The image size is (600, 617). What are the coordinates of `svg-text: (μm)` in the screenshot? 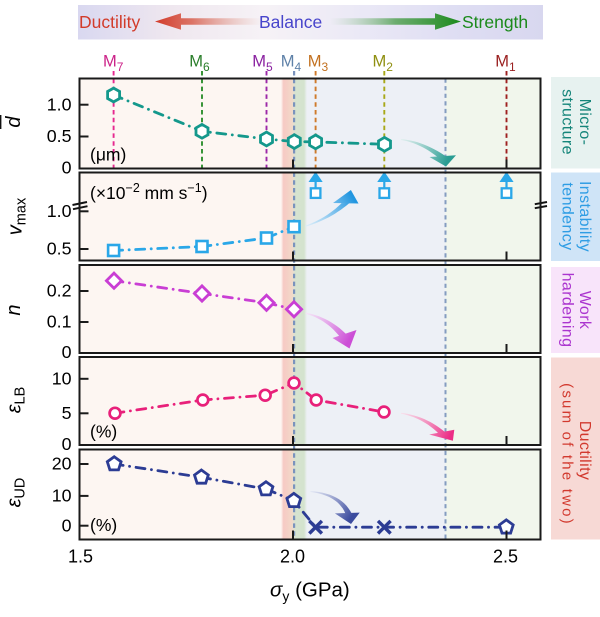 It's located at (108, 155).